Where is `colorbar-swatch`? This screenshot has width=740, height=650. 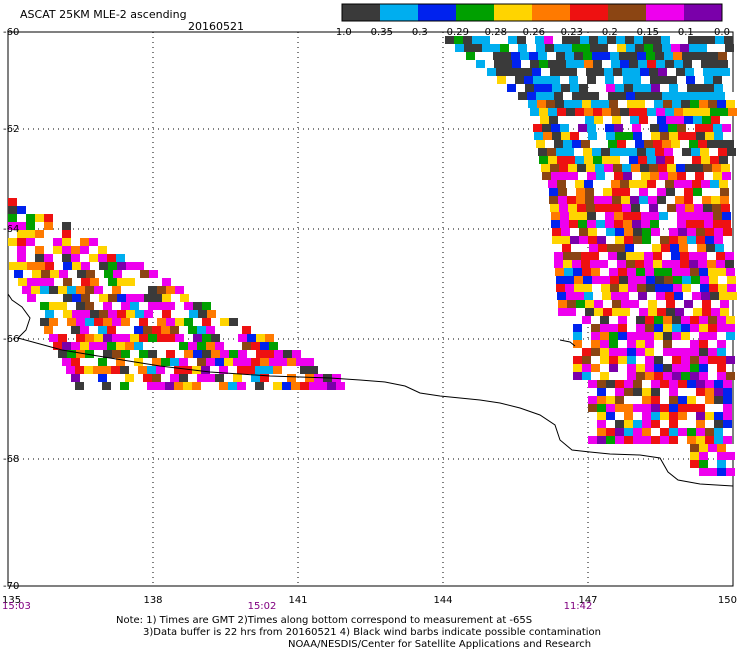 colorbar-swatch is located at coordinates (361, 12).